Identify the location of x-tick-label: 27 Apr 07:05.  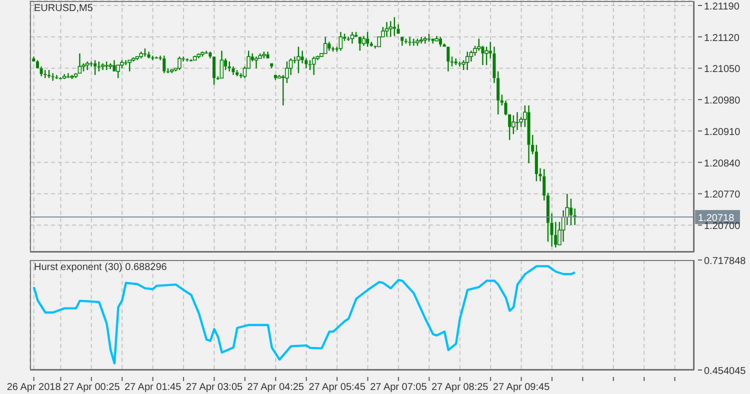
(399, 387).